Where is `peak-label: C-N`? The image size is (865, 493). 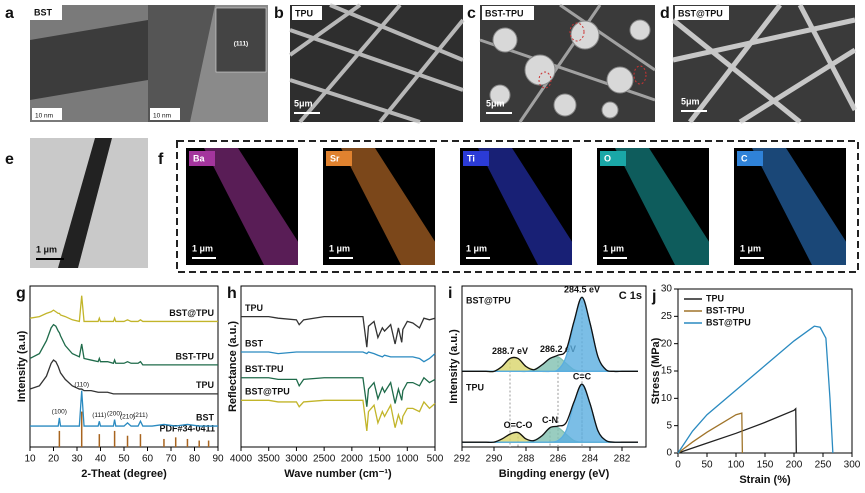
peak-label: C-N is located at coordinates (550, 420).